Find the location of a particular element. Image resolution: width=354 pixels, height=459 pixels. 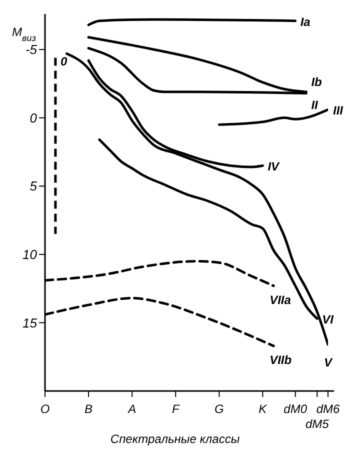

series-label: VI is located at coordinates (328, 319).